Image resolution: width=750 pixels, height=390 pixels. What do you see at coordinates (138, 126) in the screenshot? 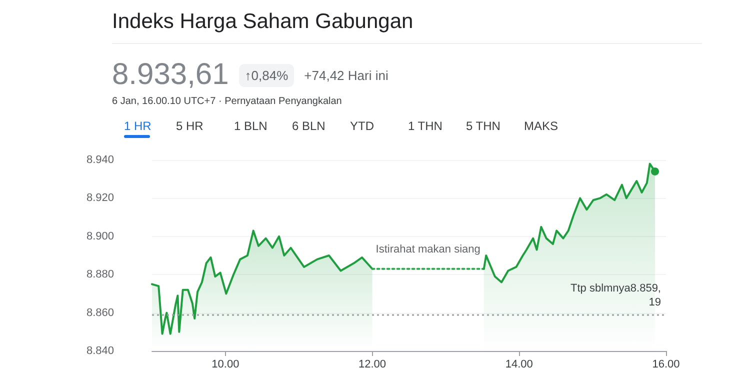
I see `text: 1 HR` at bounding box center [138, 126].